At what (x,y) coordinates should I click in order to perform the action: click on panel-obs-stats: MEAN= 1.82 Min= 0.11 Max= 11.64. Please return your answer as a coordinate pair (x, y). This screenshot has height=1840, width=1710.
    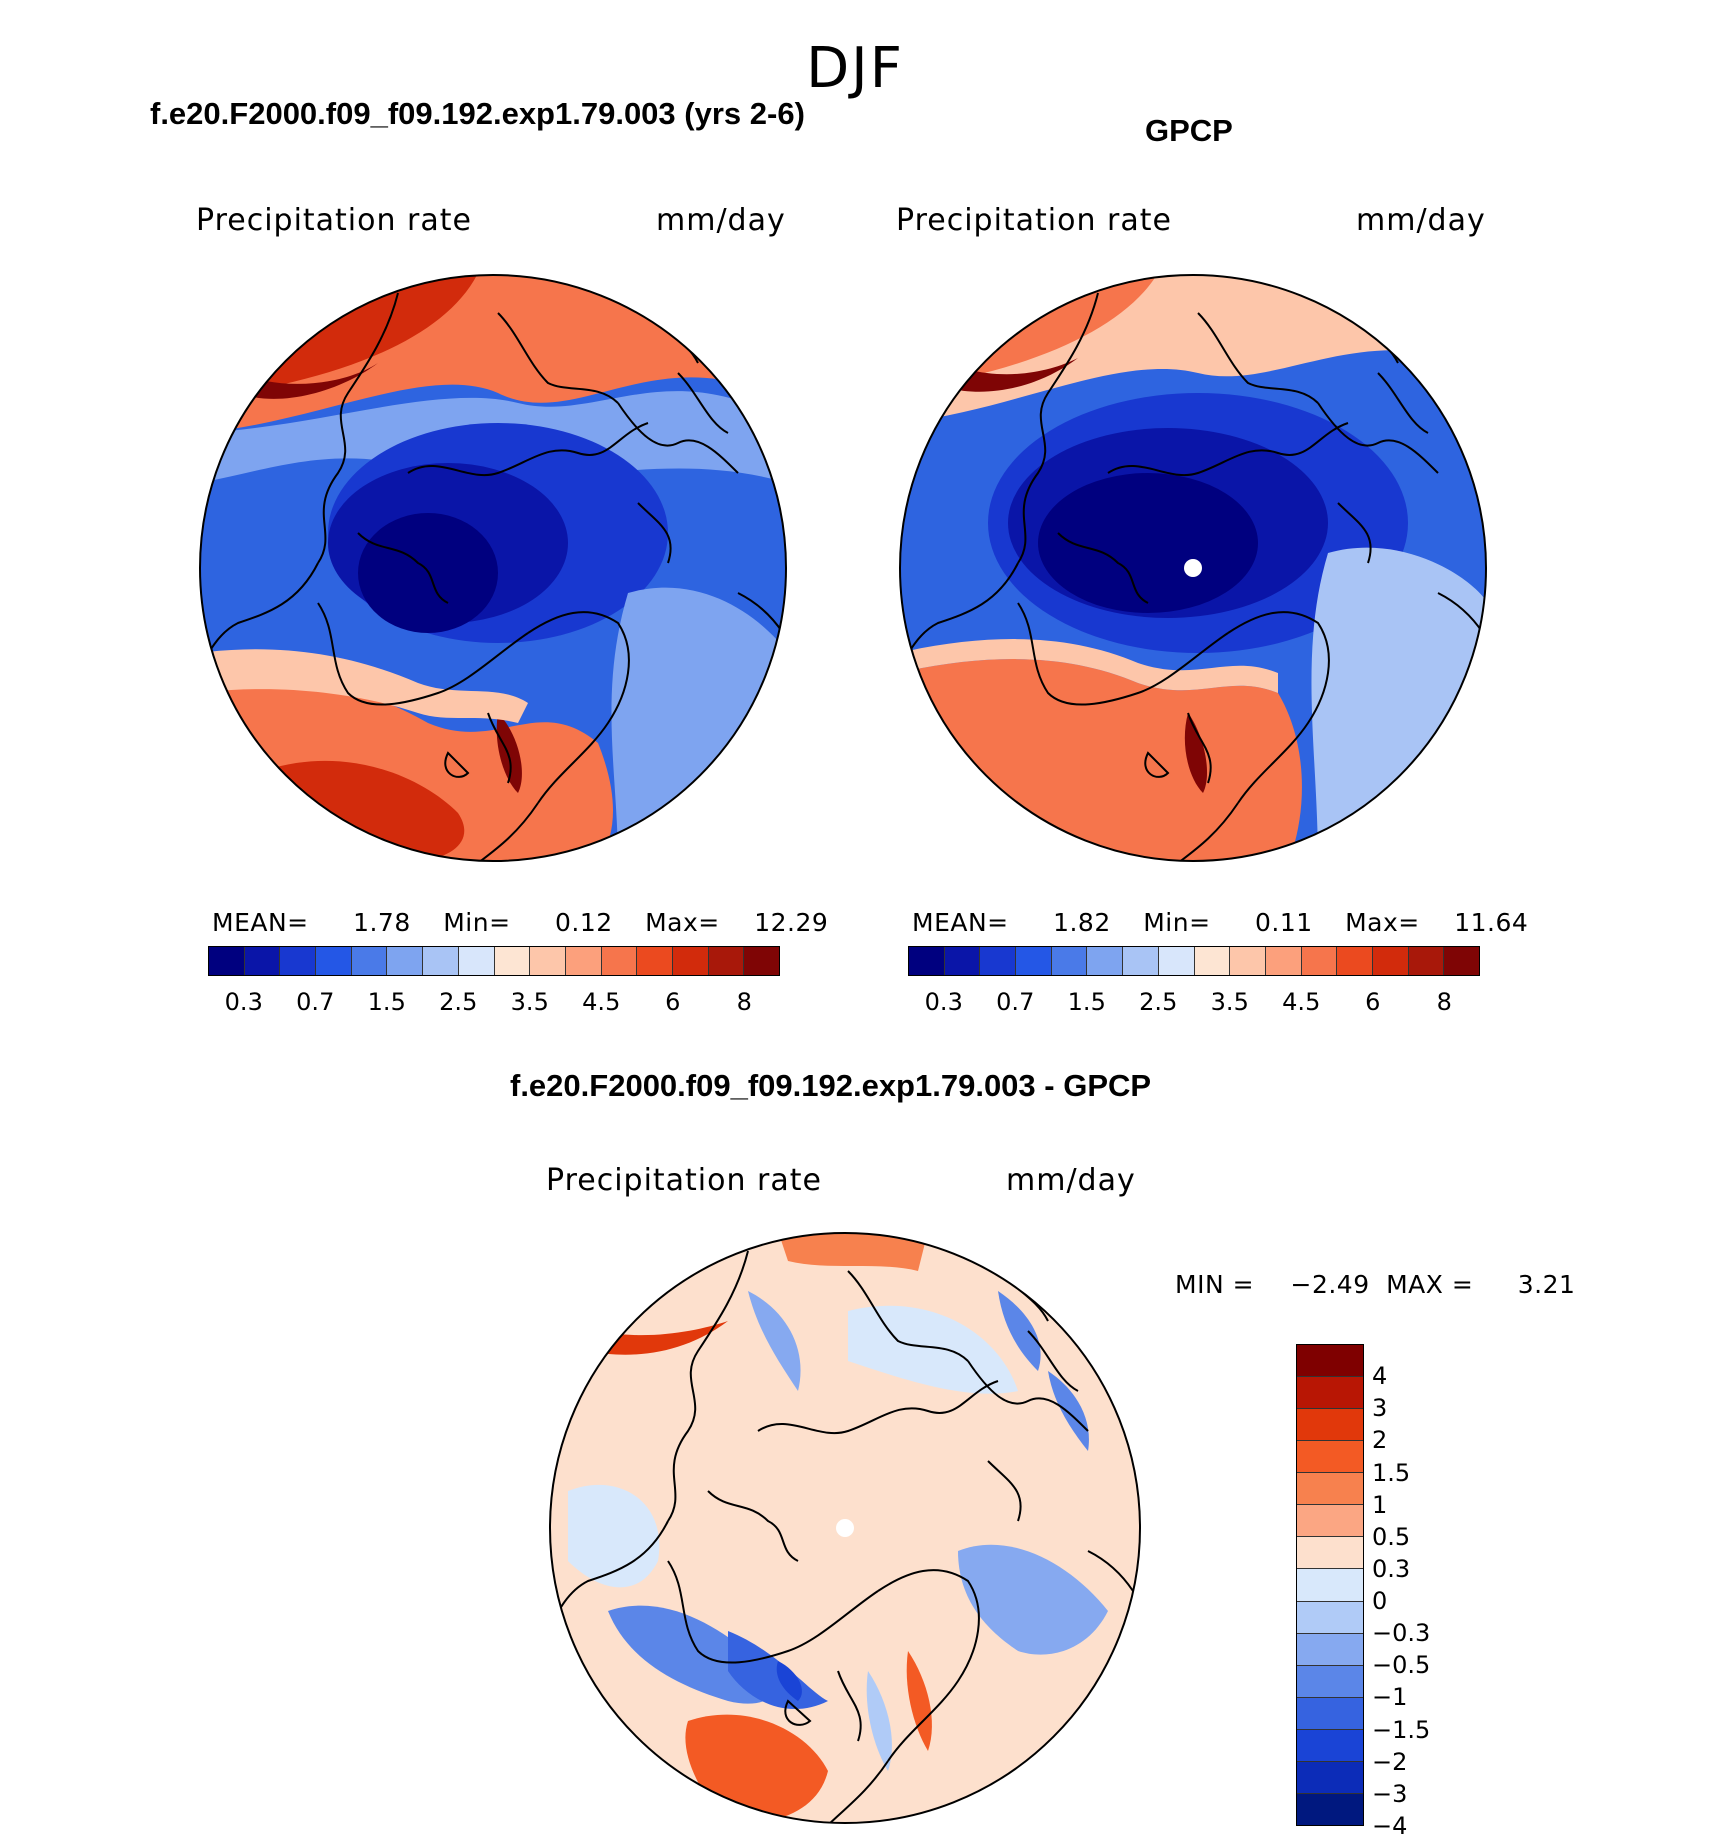
    Looking at the image, I should click on (1220, 922).